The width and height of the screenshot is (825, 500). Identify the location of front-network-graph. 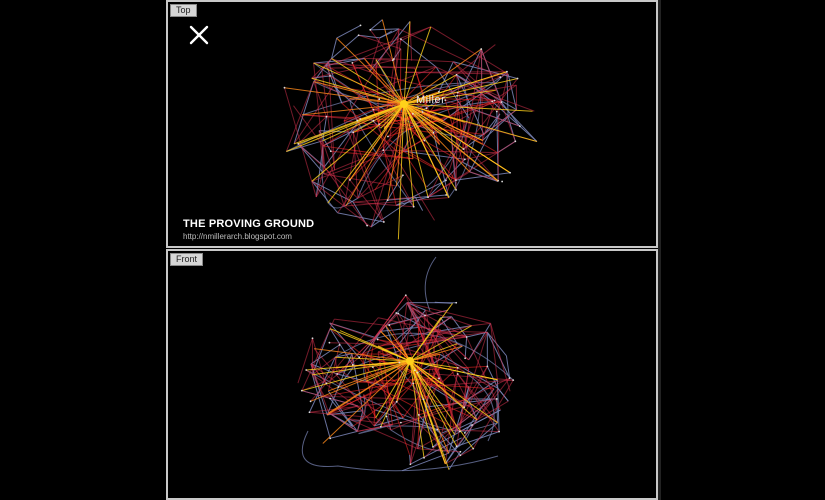
(406, 364).